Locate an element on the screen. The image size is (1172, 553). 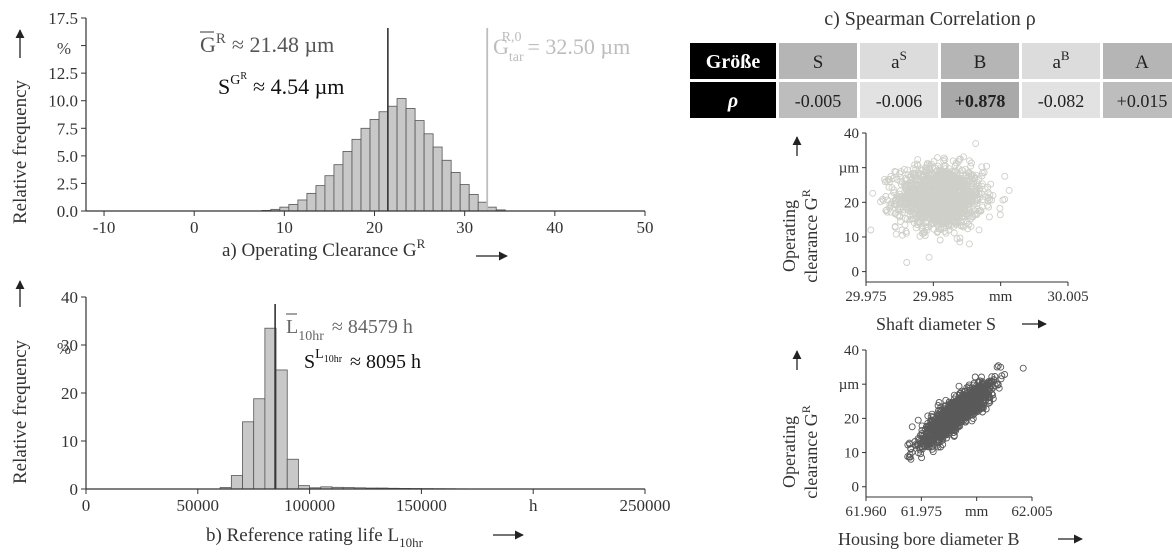
y-tick-label: 12.5 is located at coordinates (63, 73).